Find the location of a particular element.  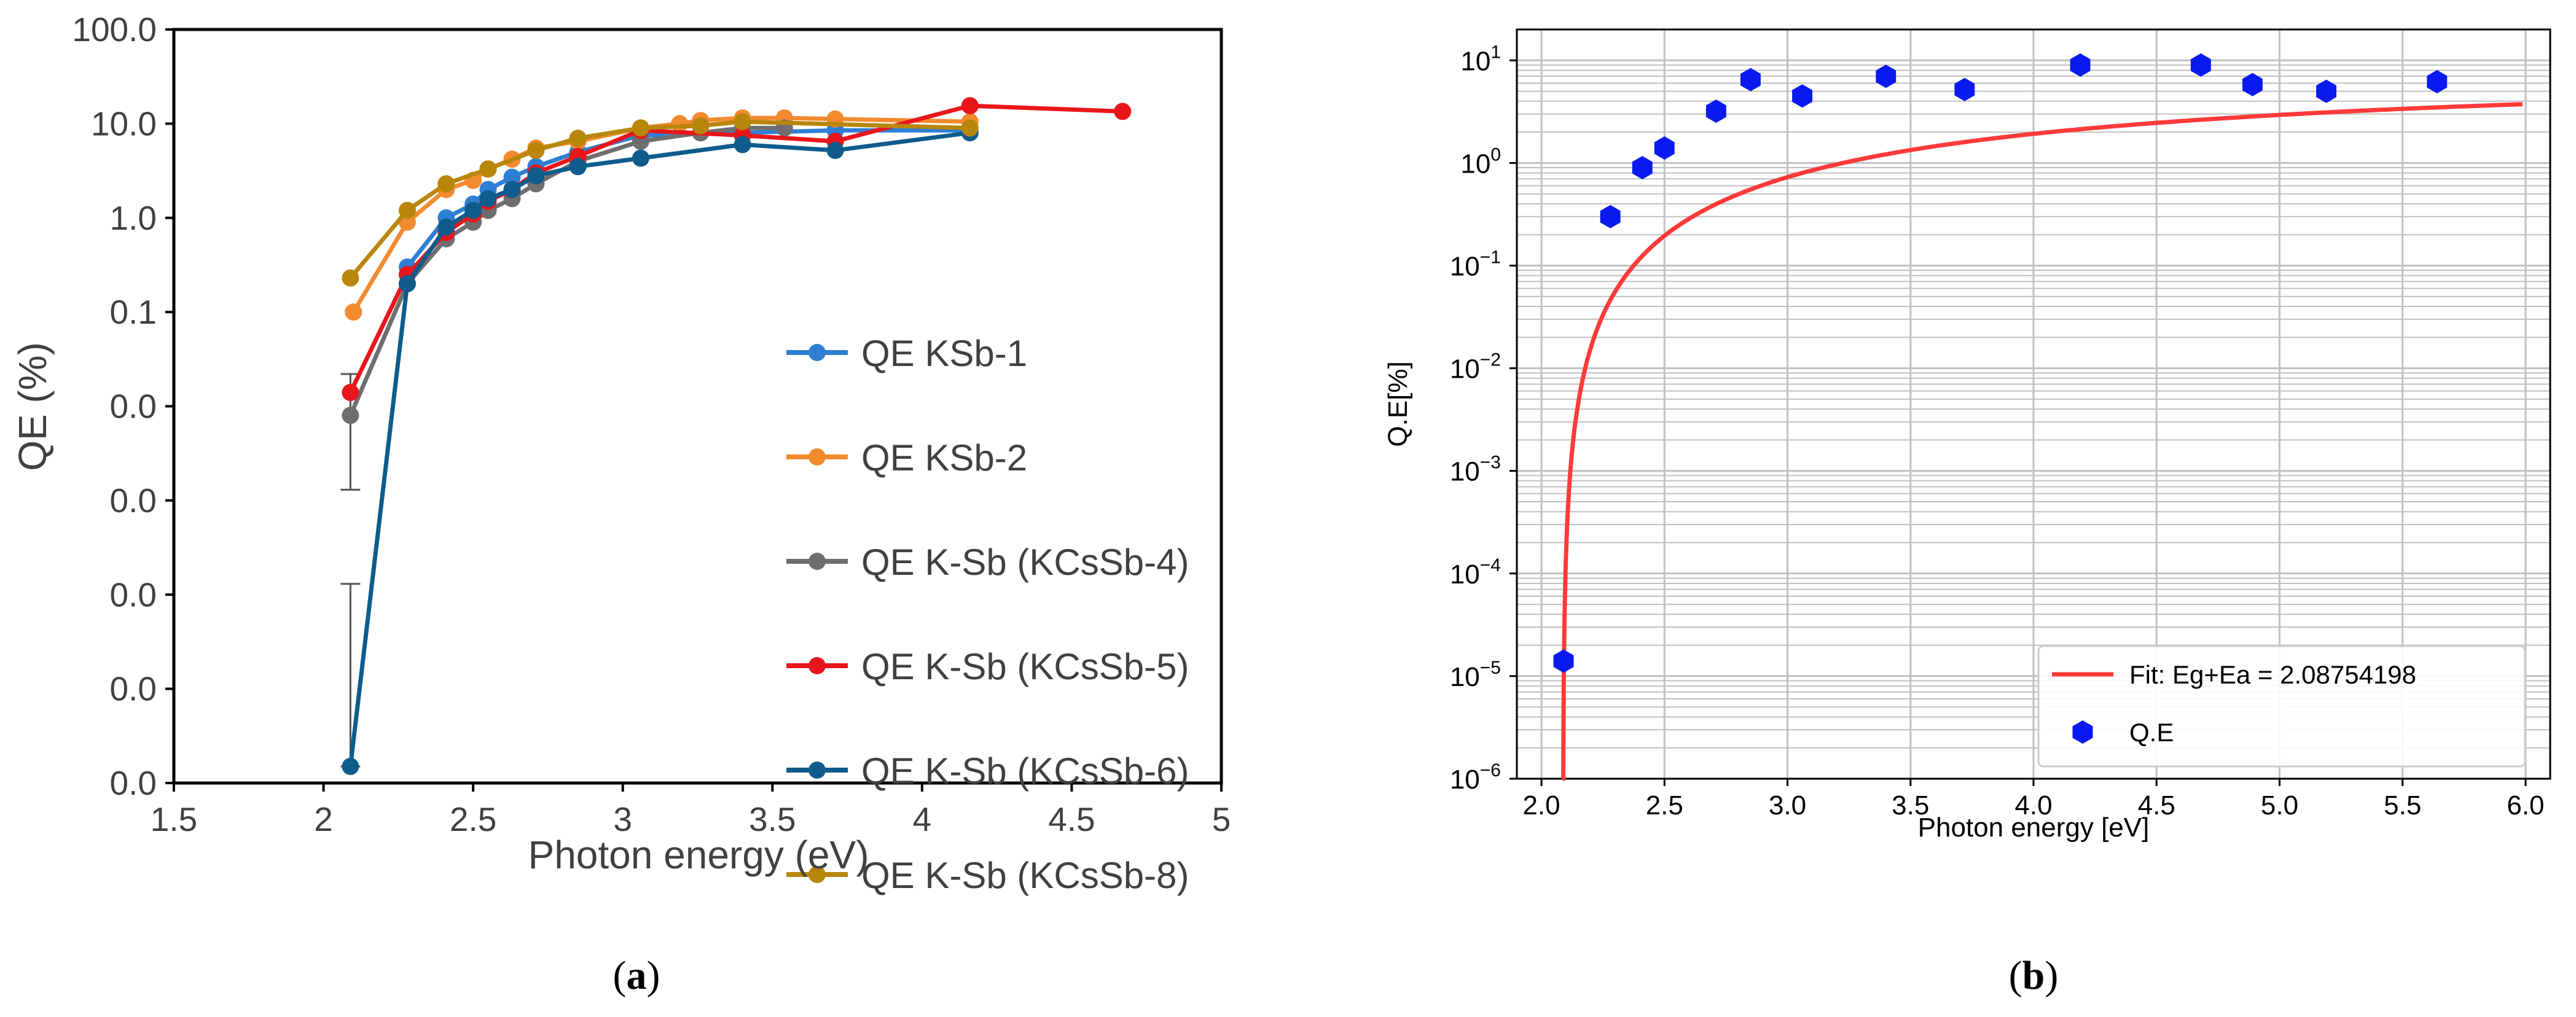

chart-b-legend: Fit: Eg+Ea = 2.08754198 Q.E is located at coordinates (2281, 706).